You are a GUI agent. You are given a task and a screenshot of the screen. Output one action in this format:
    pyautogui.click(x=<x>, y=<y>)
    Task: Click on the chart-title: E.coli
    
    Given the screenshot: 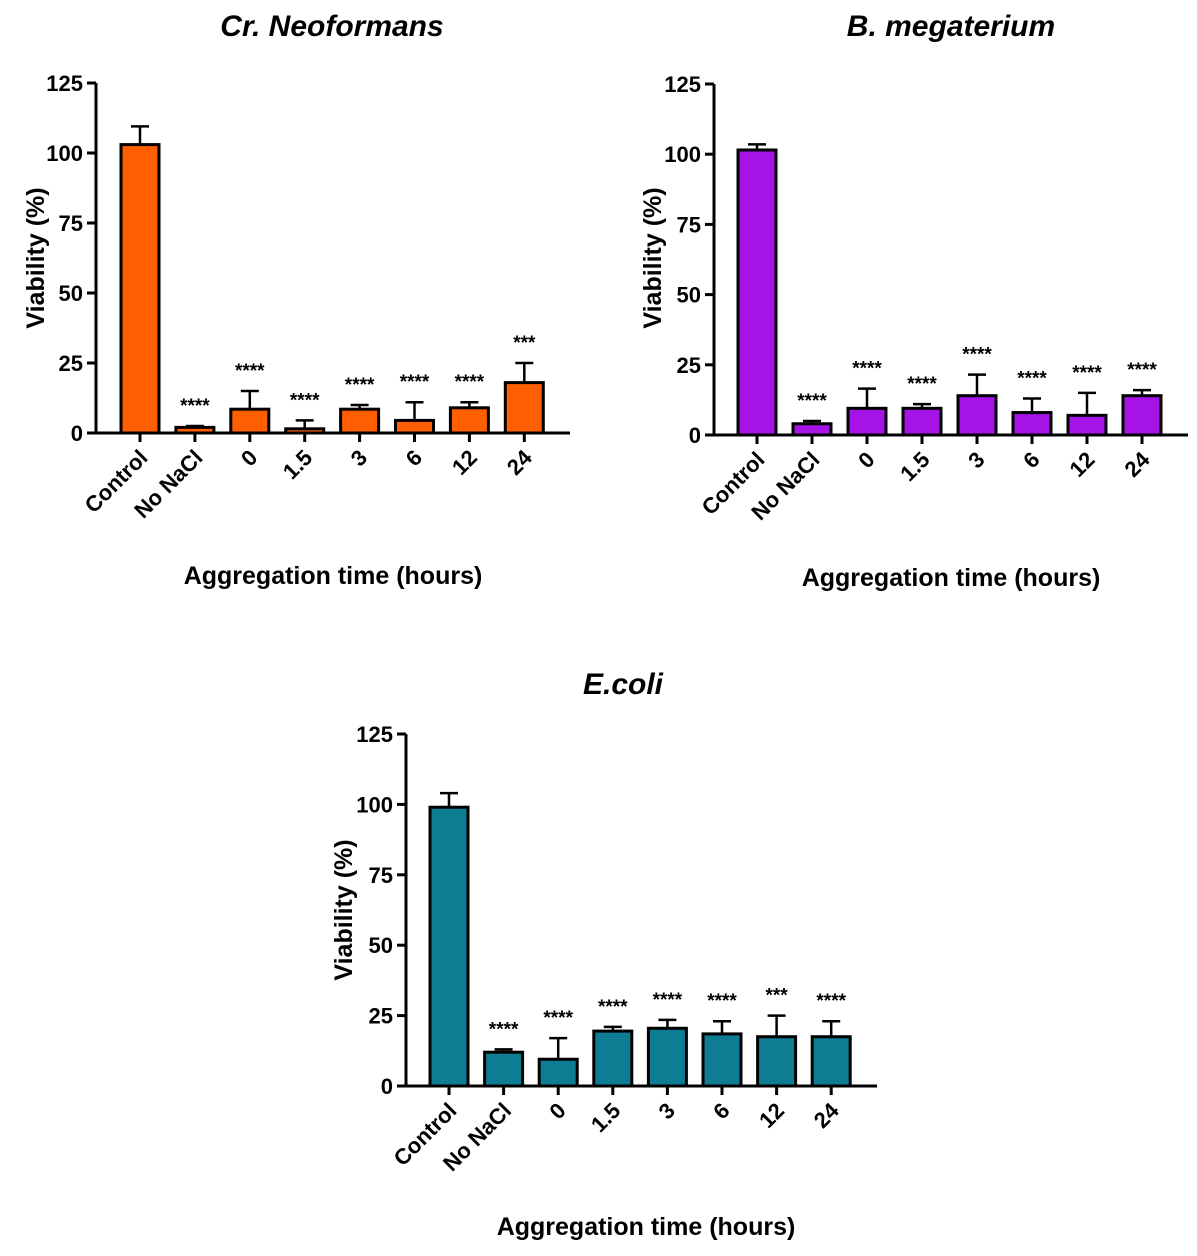 What is the action you would take?
    pyautogui.click(x=623, y=684)
    